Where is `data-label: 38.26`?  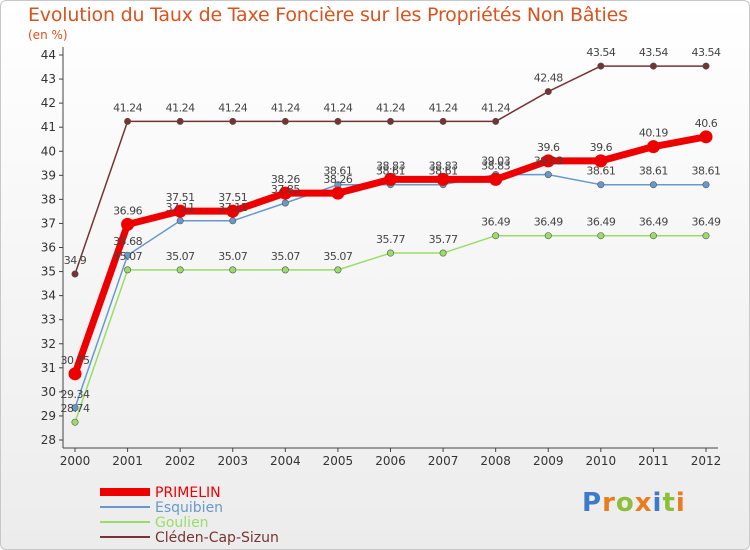 data-label: 38.26 is located at coordinates (285, 179).